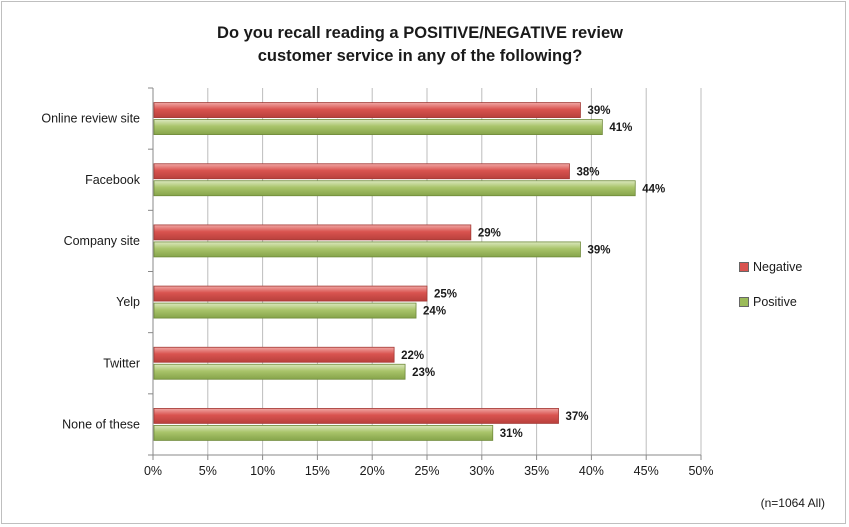  What do you see at coordinates (577, 417) in the screenshot?
I see `data-label-negative: 37%` at bounding box center [577, 417].